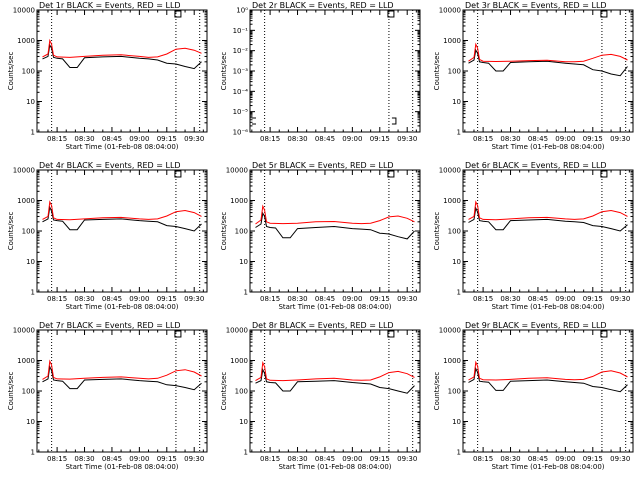 The height and width of the screenshot is (480, 640). I want to click on y-tick-label: 10⁻⁵, so click(241, 112).